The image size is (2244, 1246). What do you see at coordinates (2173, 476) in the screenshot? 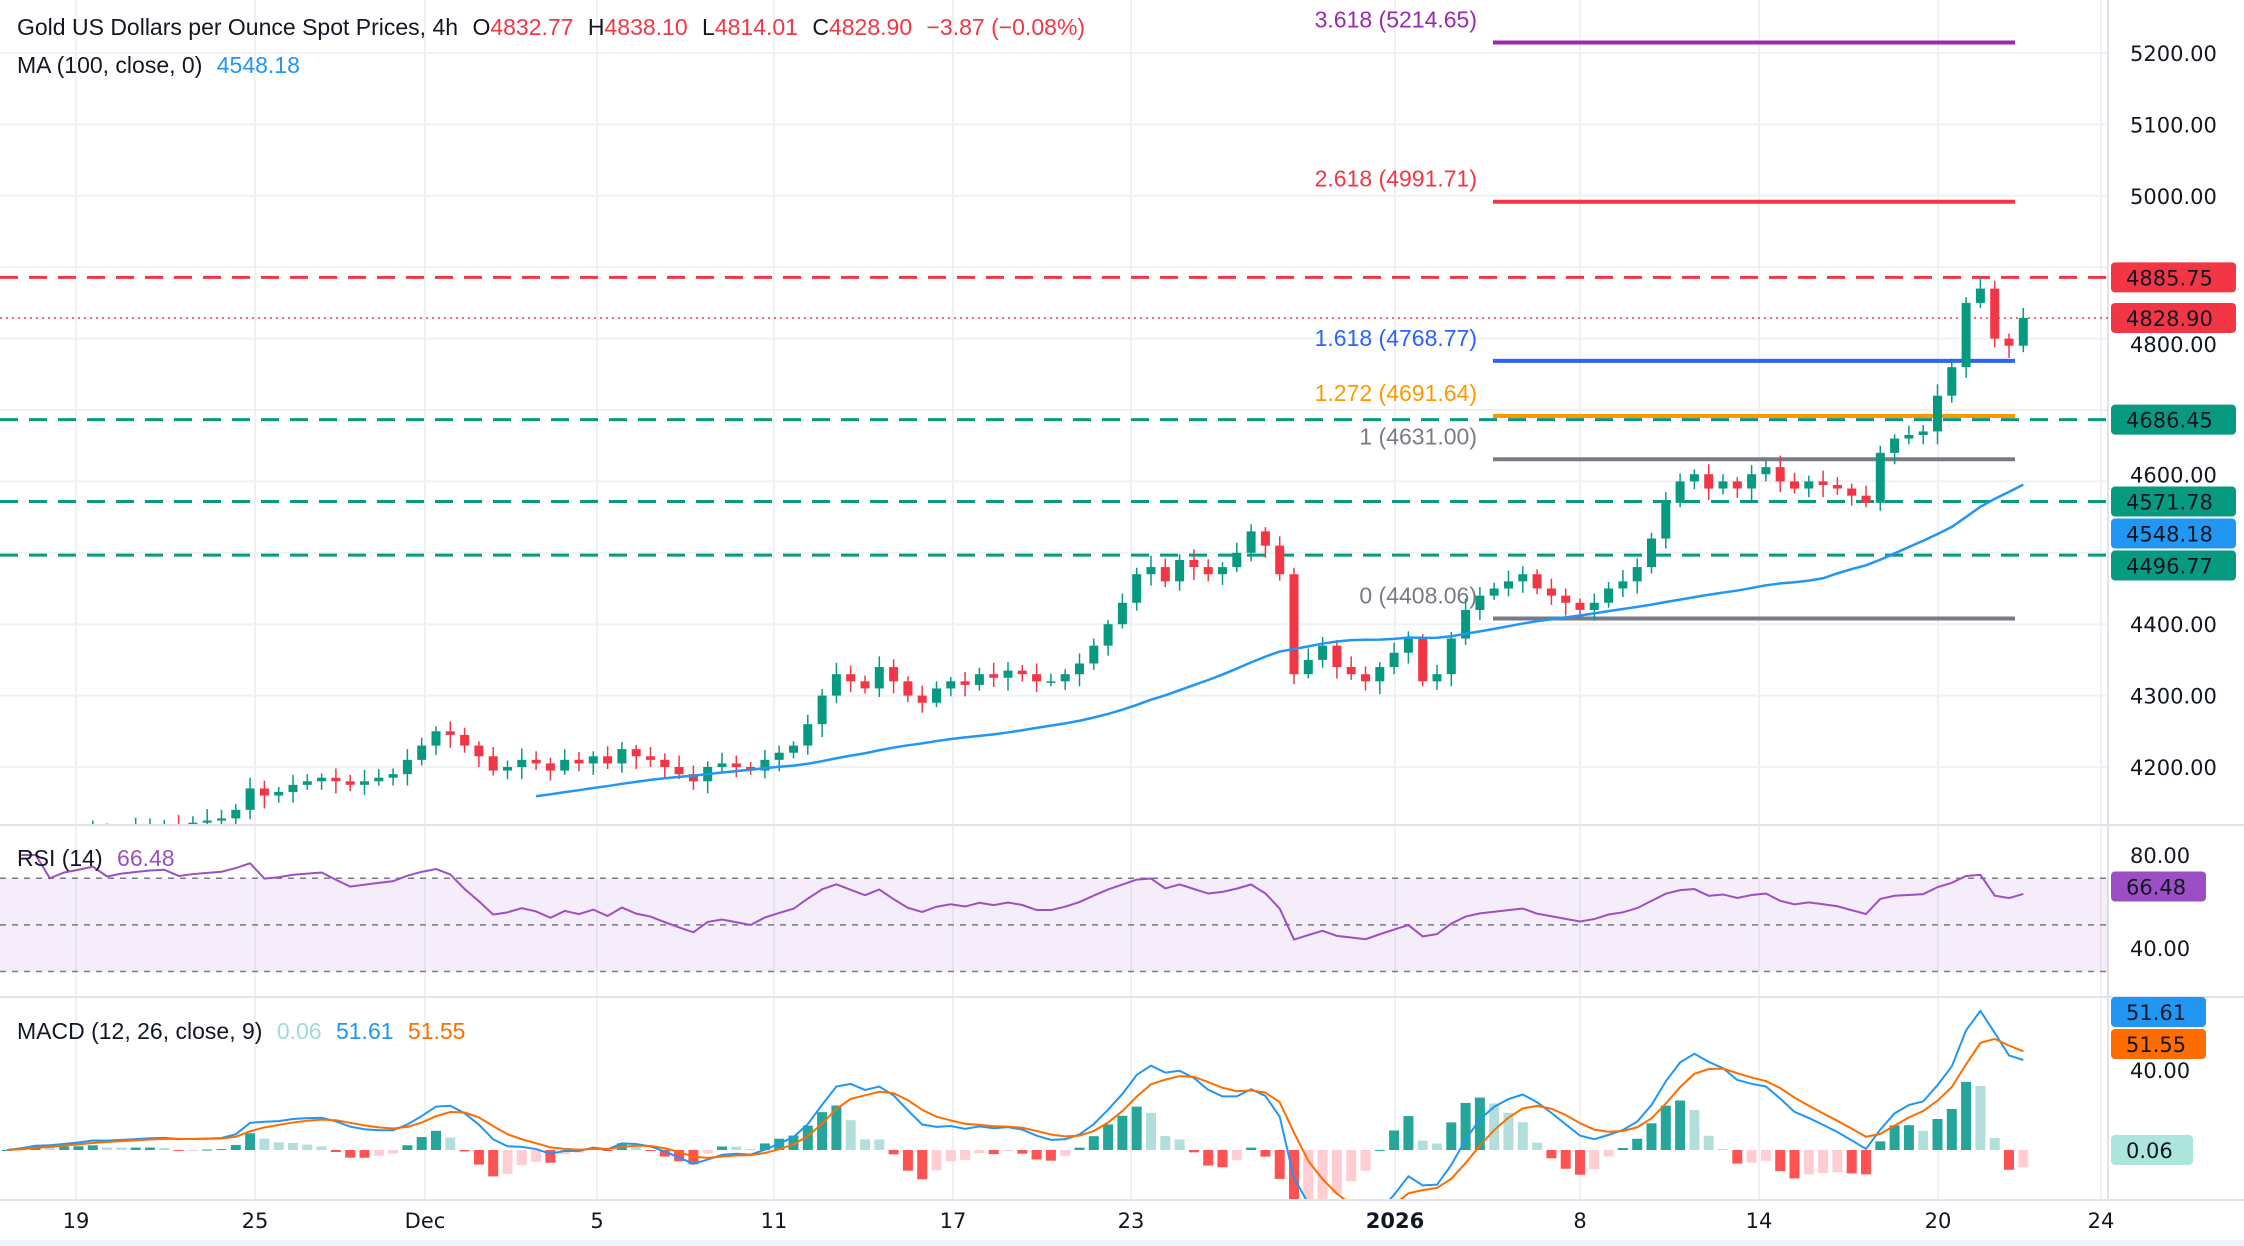
I see `price-tick-label: 4600.00` at bounding box center [2173, 476].